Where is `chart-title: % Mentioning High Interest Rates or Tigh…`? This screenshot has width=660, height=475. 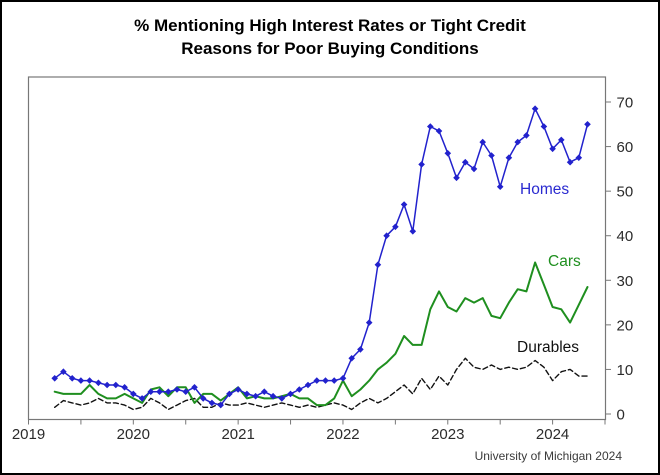 chart-title: % Mentioning High Interest Rates or Tigh… is located at coordinates (330, 37).